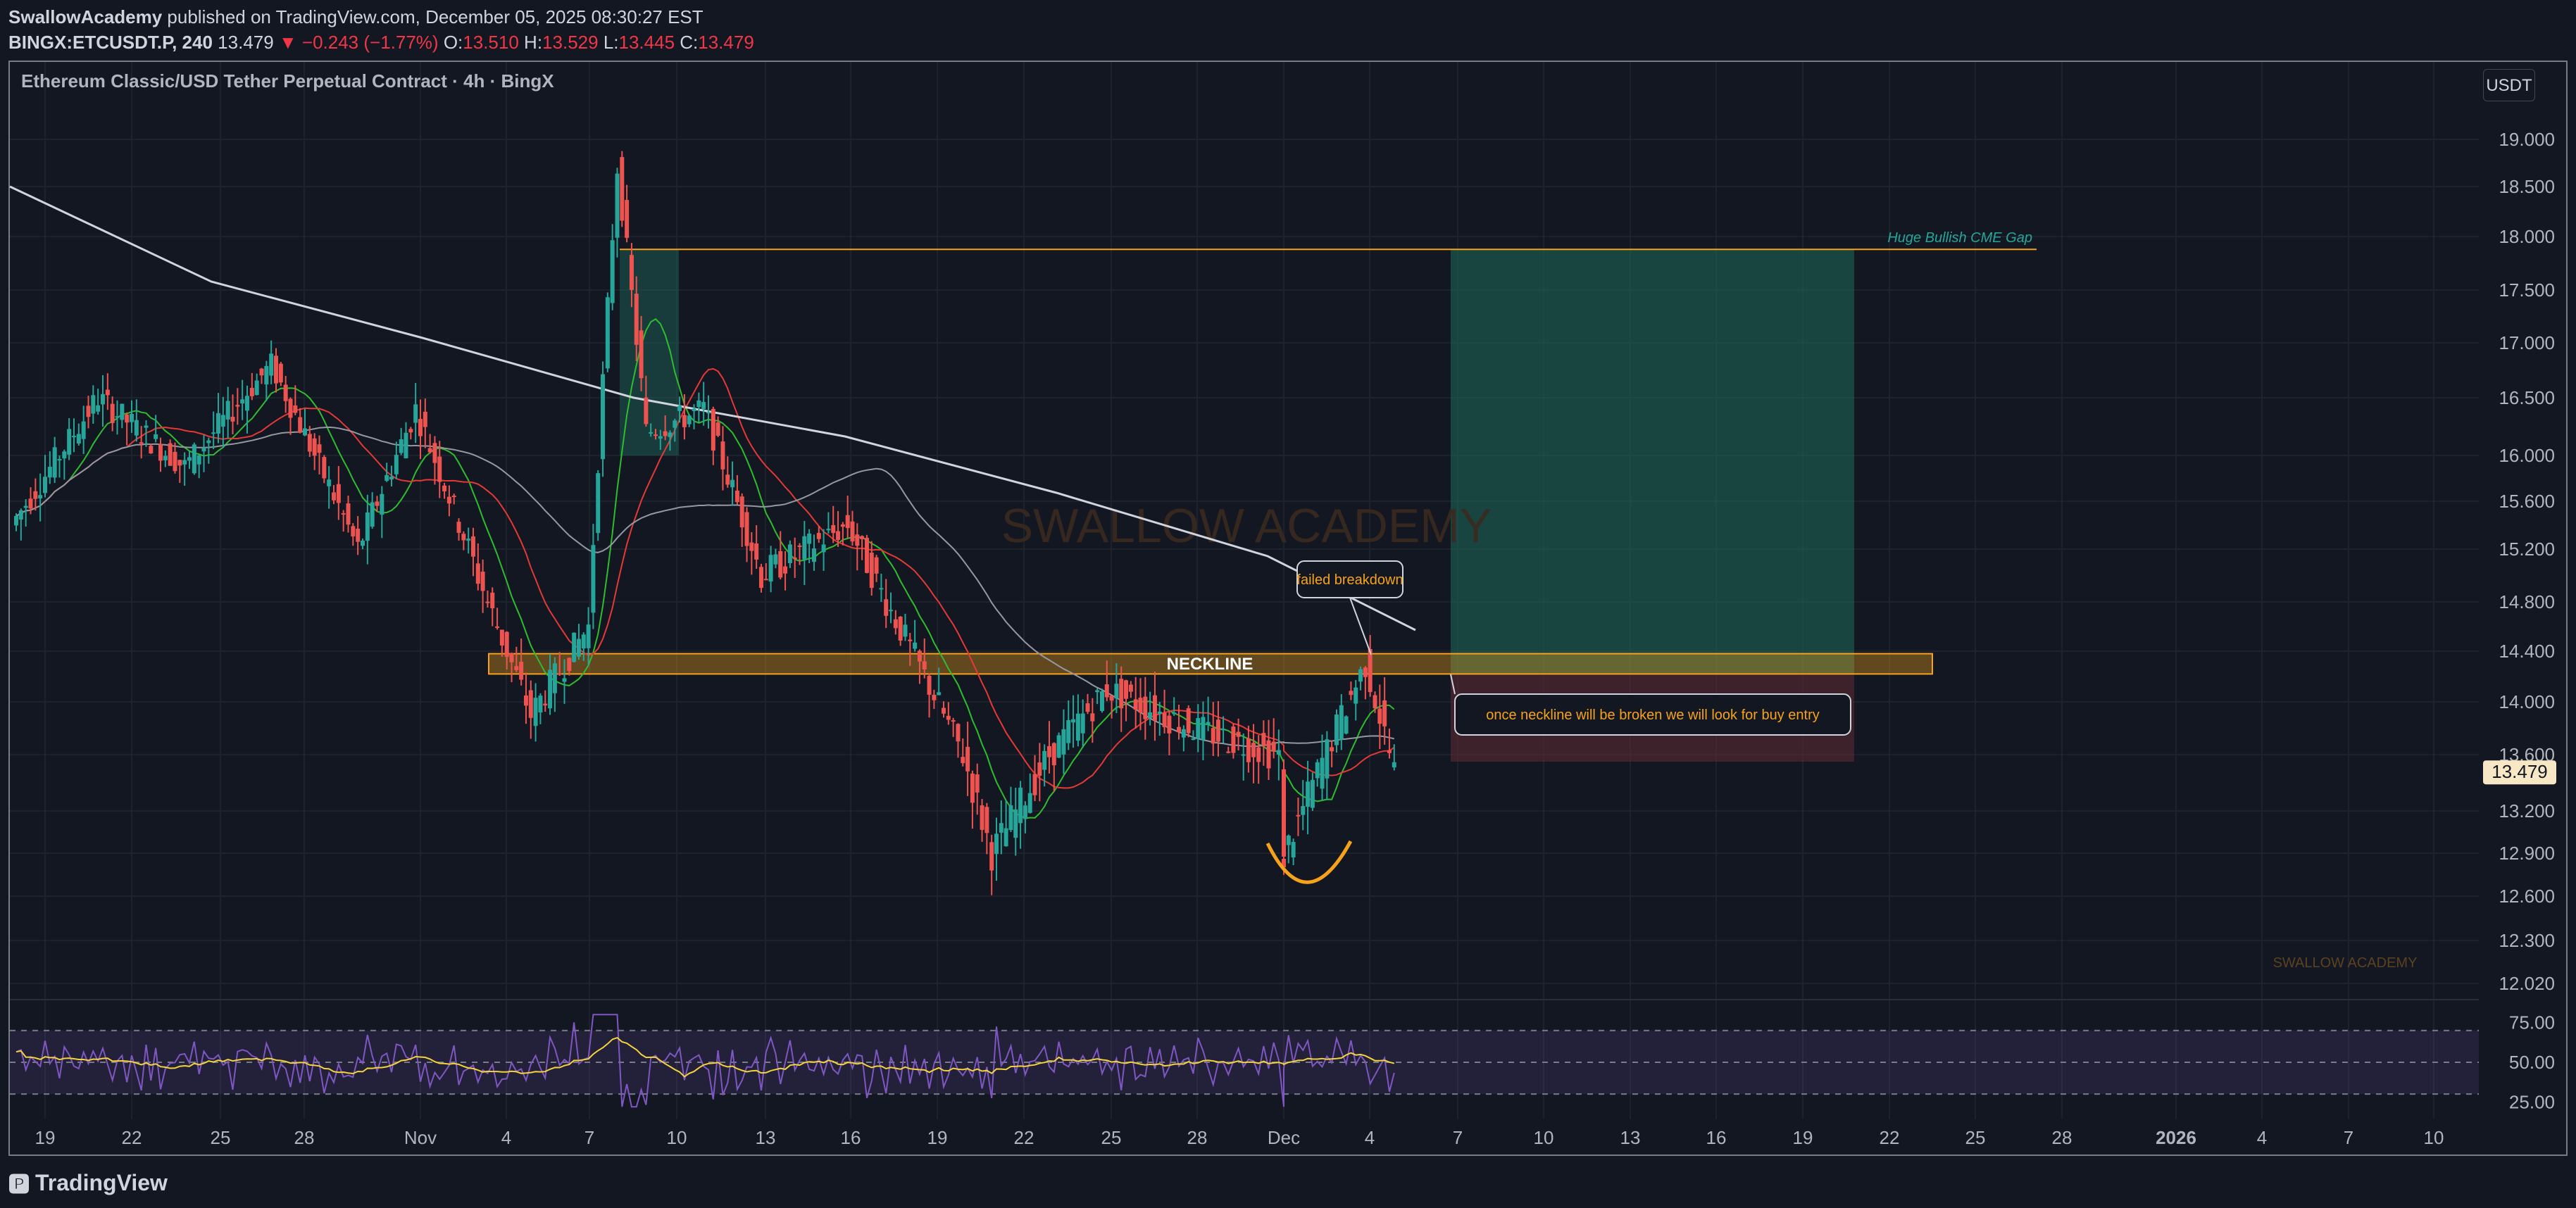 Image resolution: width=2576 pixels, height=1208 pixels. I want to click on time-tick-label: Nov, so click(420, 1138).